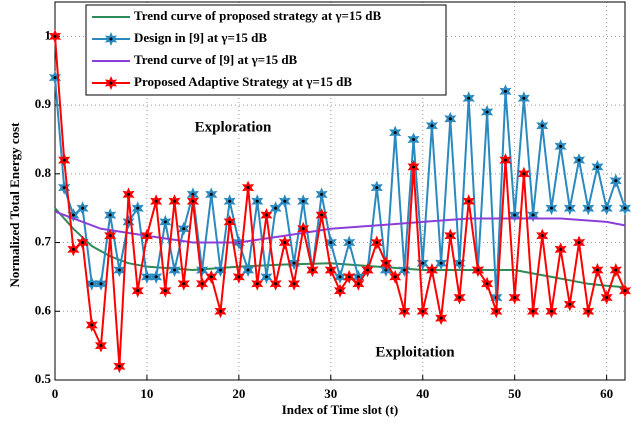  I want to click on x-tick-label: 30, so click(330, 393).